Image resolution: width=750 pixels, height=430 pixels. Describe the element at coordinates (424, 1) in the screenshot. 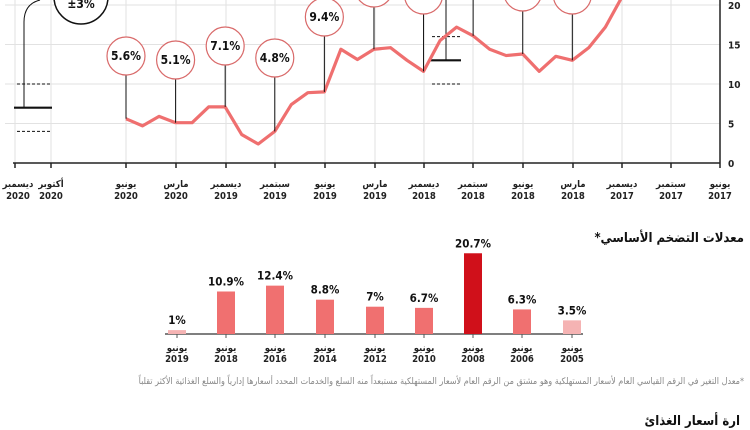

I see `callout-label: 12%` at that location.